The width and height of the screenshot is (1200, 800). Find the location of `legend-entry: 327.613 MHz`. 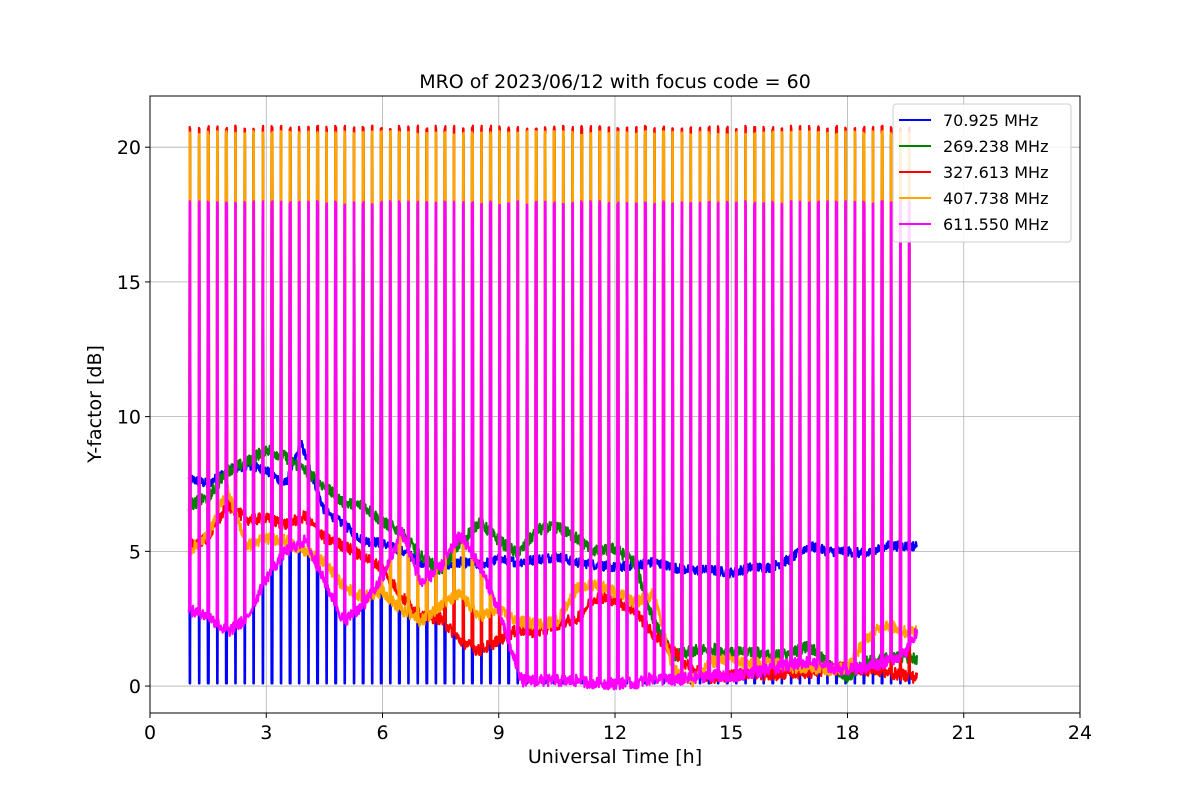

legend-entry: 327.613 MHz is located at coordinates (995, 172).